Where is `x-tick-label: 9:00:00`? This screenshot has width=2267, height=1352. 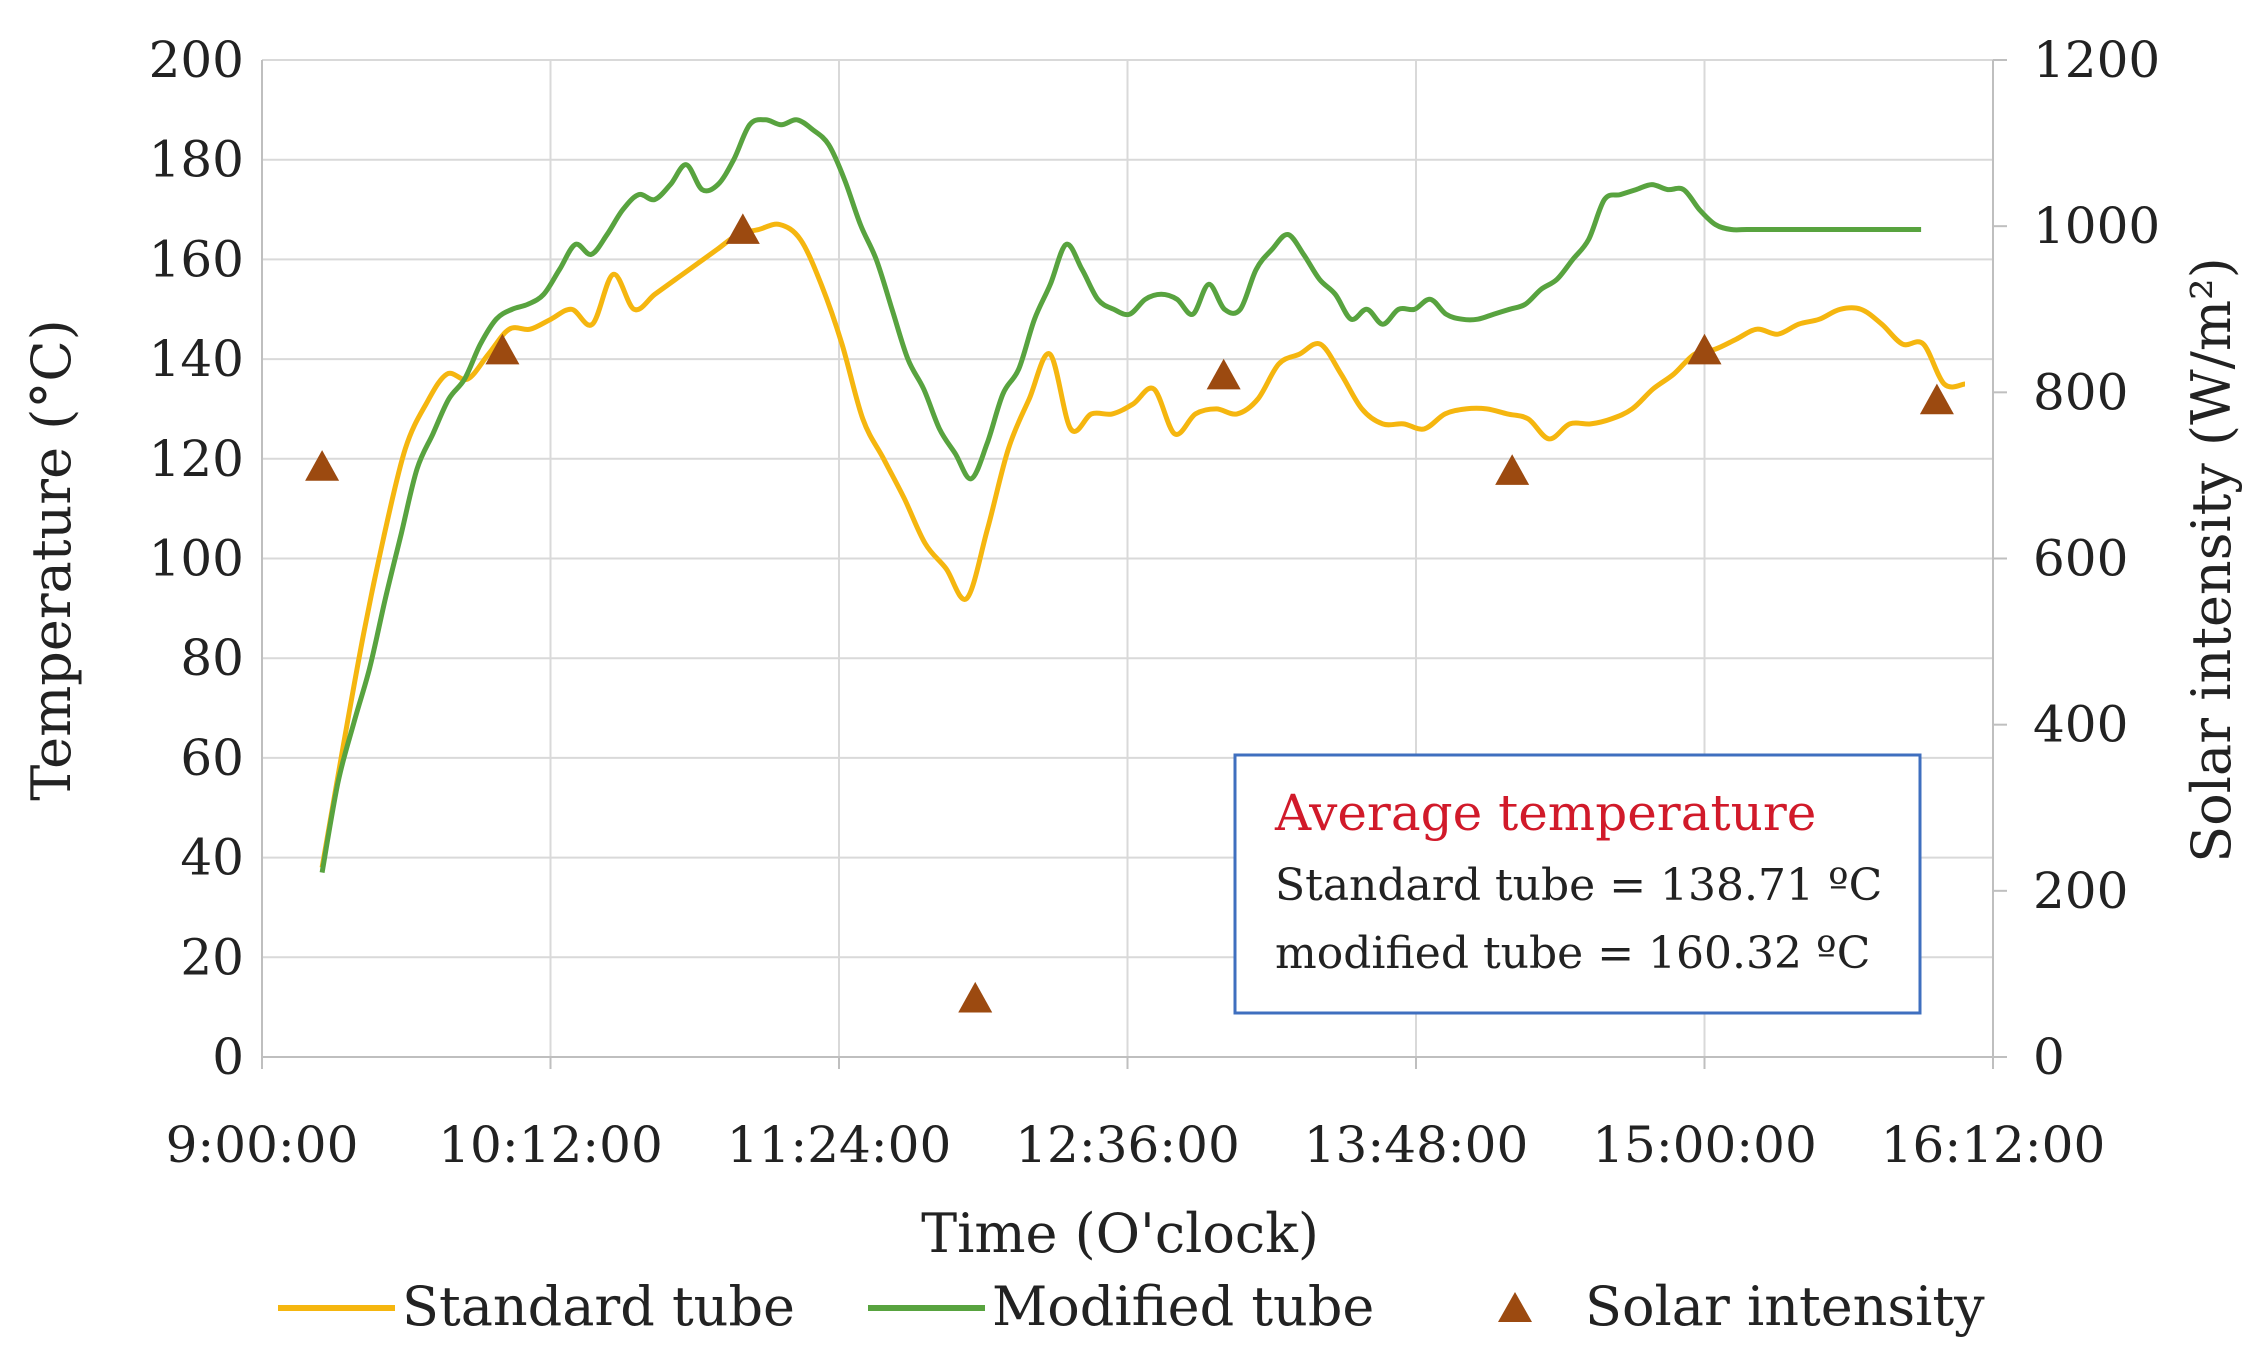 x-tick-label: 9:00:00 is located at coordinates (262, 1145).